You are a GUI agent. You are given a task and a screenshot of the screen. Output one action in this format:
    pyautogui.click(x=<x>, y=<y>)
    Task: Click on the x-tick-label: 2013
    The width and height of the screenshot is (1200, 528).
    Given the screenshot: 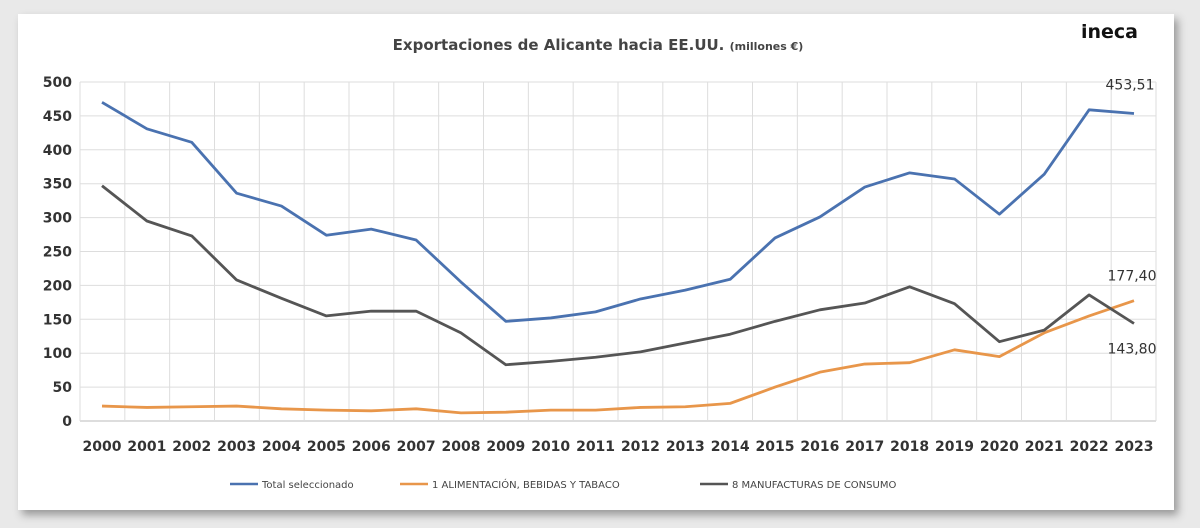 What is the action you would take?
    pyautogui.click(x=685, y=447)
    